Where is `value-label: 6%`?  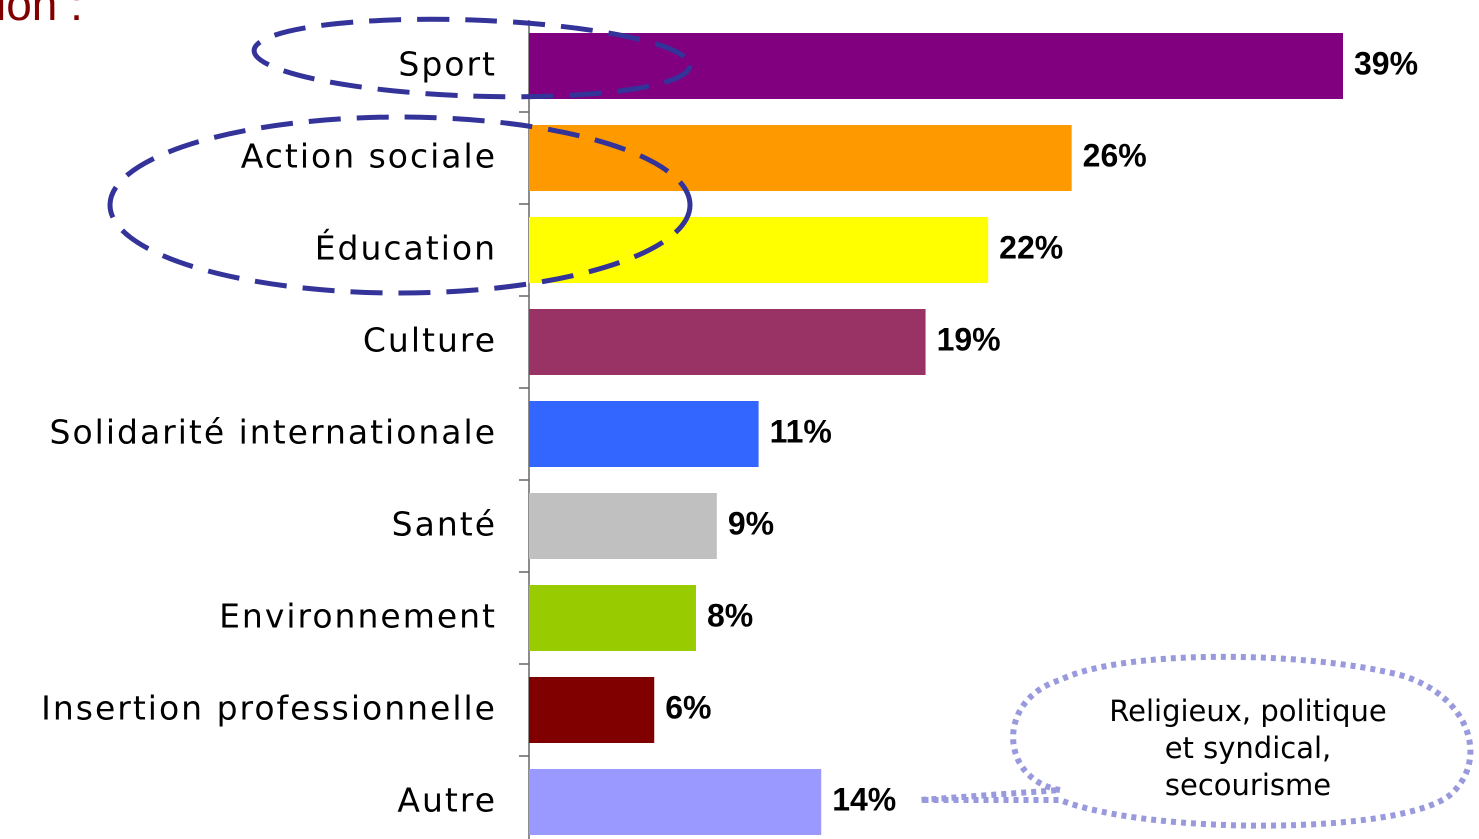
value-label: 6% is located at coordinates (688, 707).